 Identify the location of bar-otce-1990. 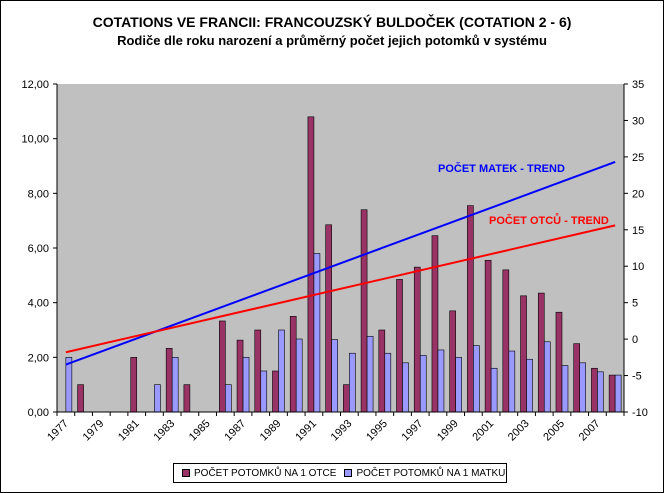
(293, 364).